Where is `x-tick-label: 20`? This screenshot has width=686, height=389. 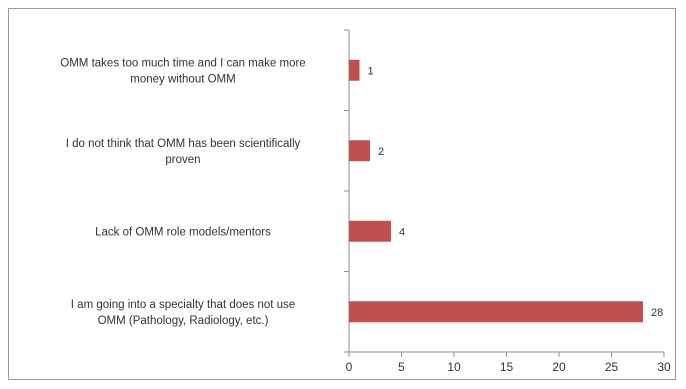 x-tick-label: 20 is located at coordinates (559, 367).